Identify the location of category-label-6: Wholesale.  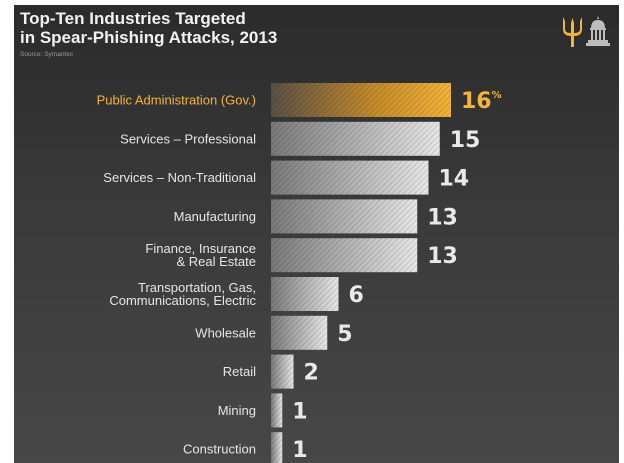
(225, 332).